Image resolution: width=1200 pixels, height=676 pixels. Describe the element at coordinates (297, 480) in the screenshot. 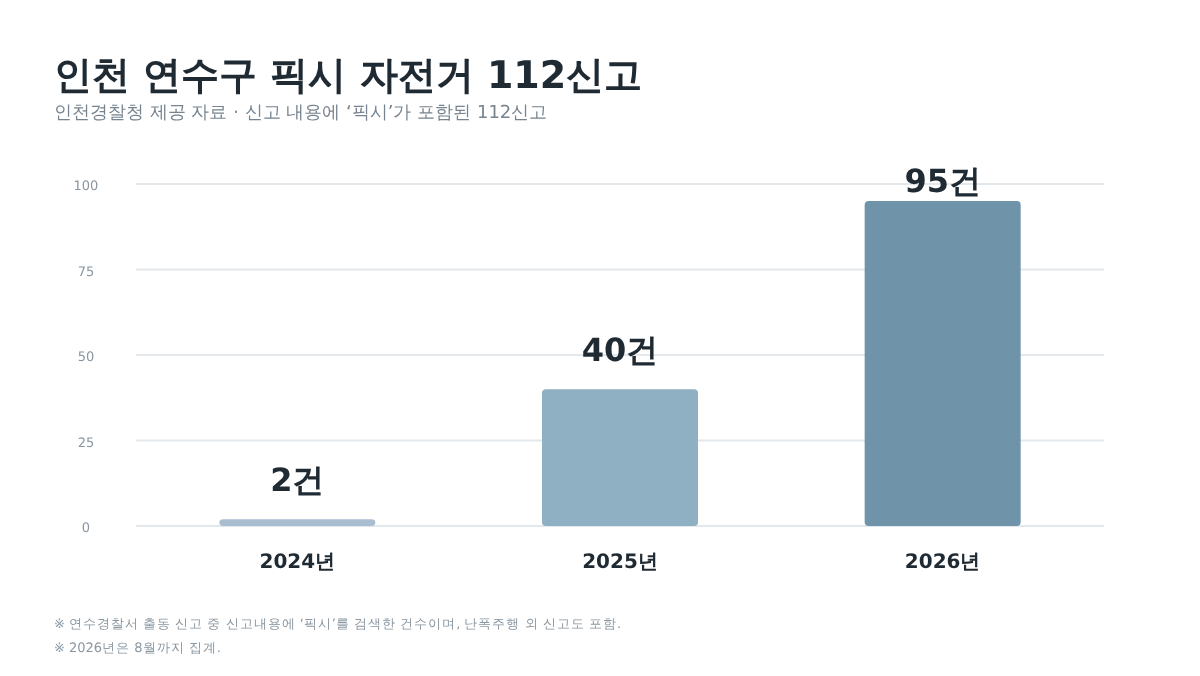

I see `data-label: 2건` at that location.